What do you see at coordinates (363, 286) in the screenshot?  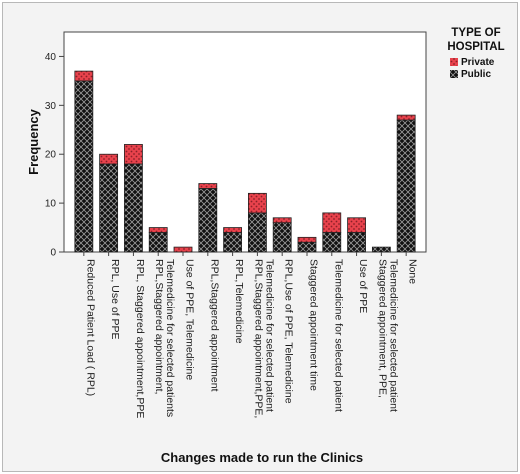 I see `x-category-label: Use of PPE` at bounding box center [363, 286].